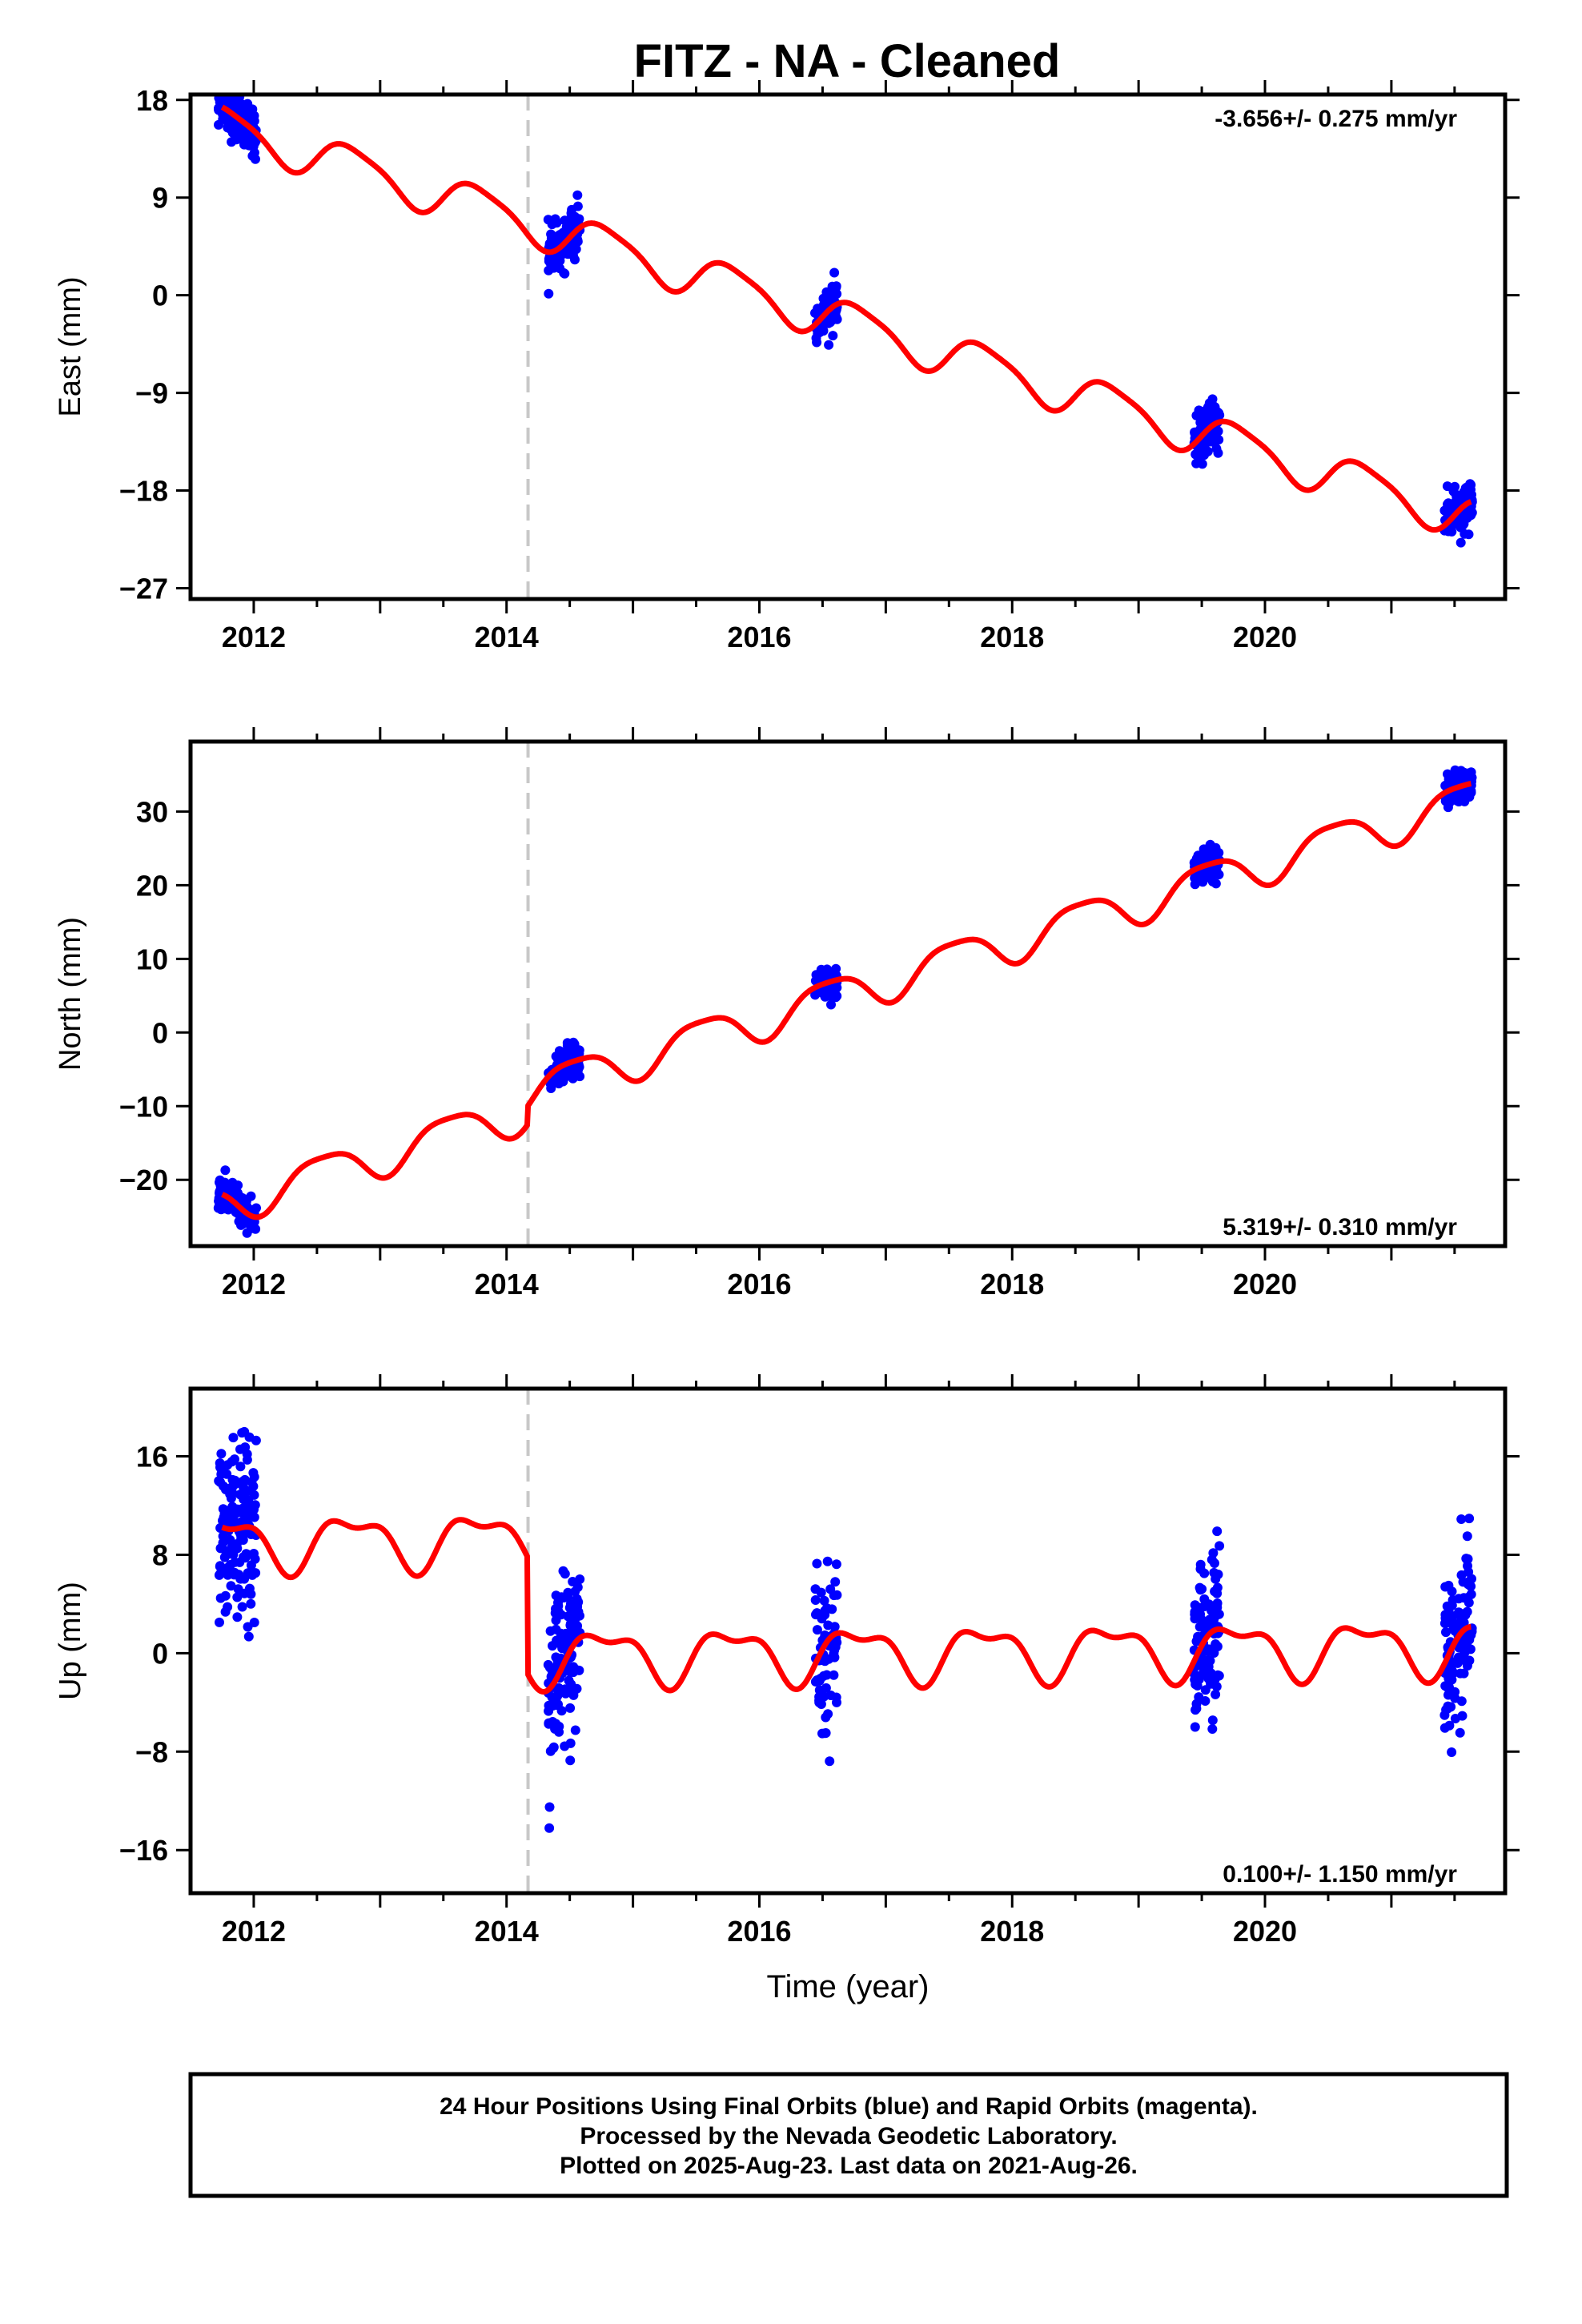 The image size is (1582, 2324). Describe the element at coordinates (1012, 637) in the screenshot. I see `x-tick-label: 2018` at that location.